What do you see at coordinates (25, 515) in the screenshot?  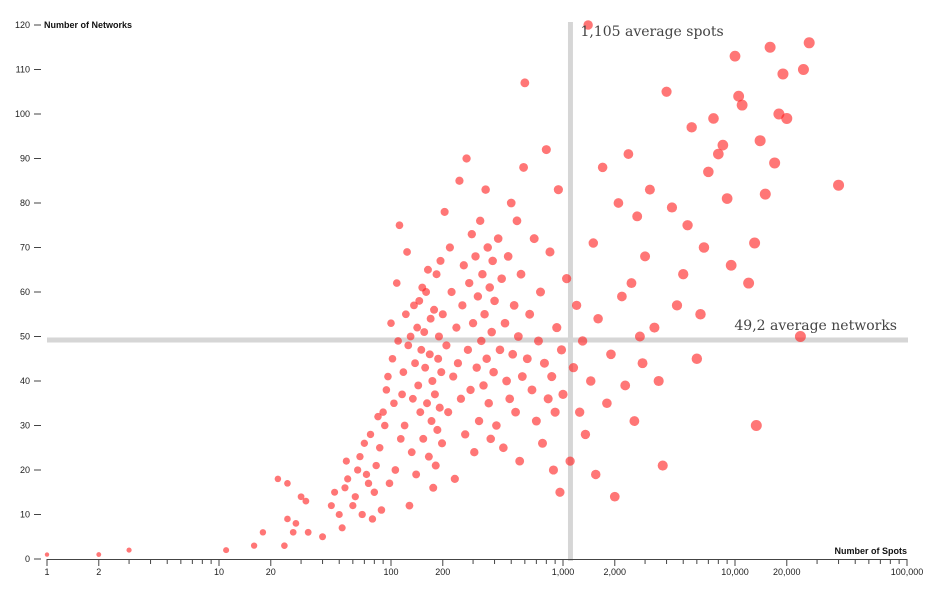 I see `y-tick-label: 10` at bounding box center [25, 515].